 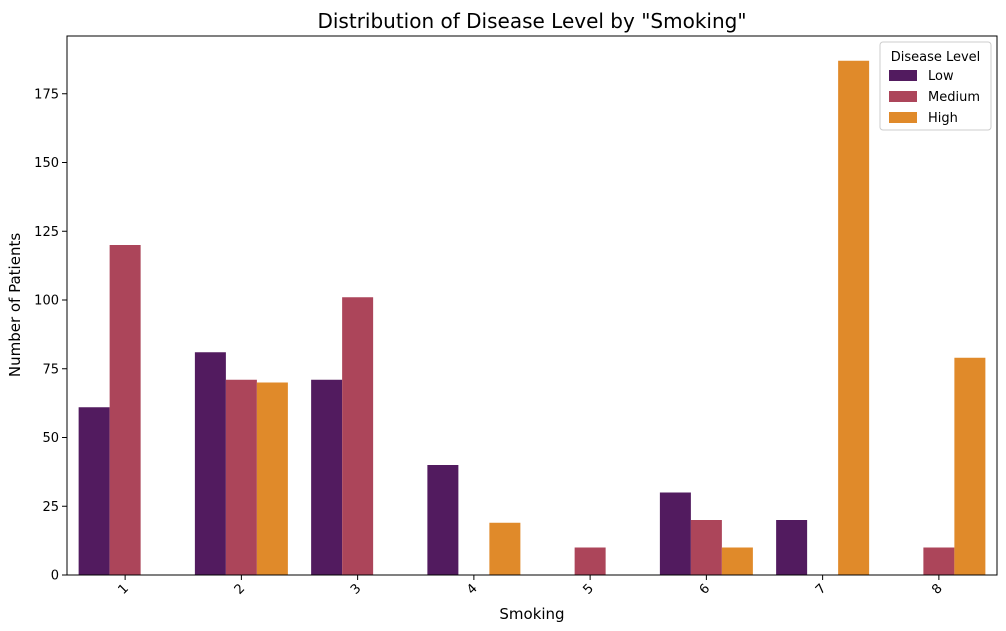 What do you see at coordinates (50, 369) in the screenshot?
I see `y-tick-label-75: 75` at bounding box center [50, 369].